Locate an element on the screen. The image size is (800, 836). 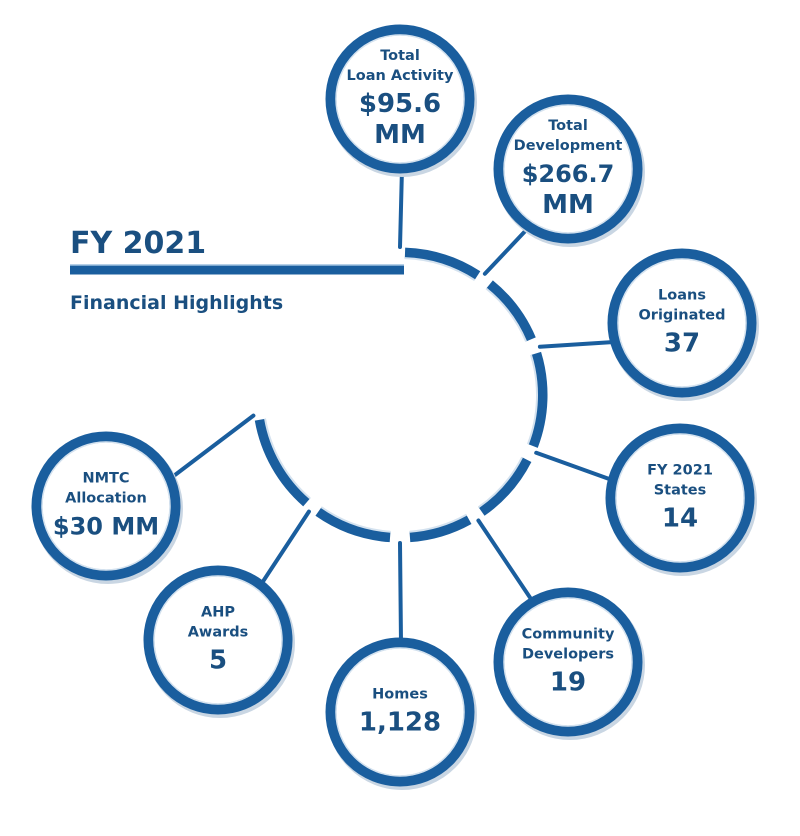
loans-originated-value: 37 is located at coordinates (682, 344).